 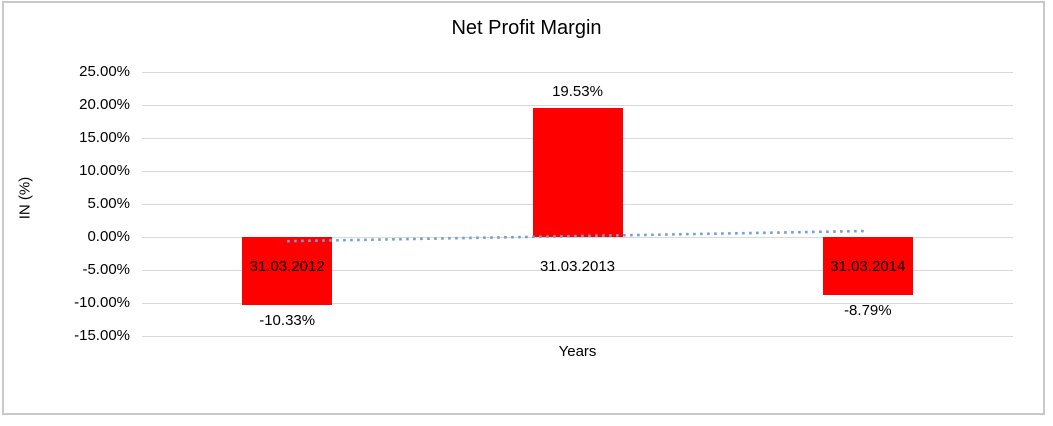 What do you see at coordinates (868, 310) in the screenshot?
I see `data-label: -8.79%` at bounding box center [868, 310].